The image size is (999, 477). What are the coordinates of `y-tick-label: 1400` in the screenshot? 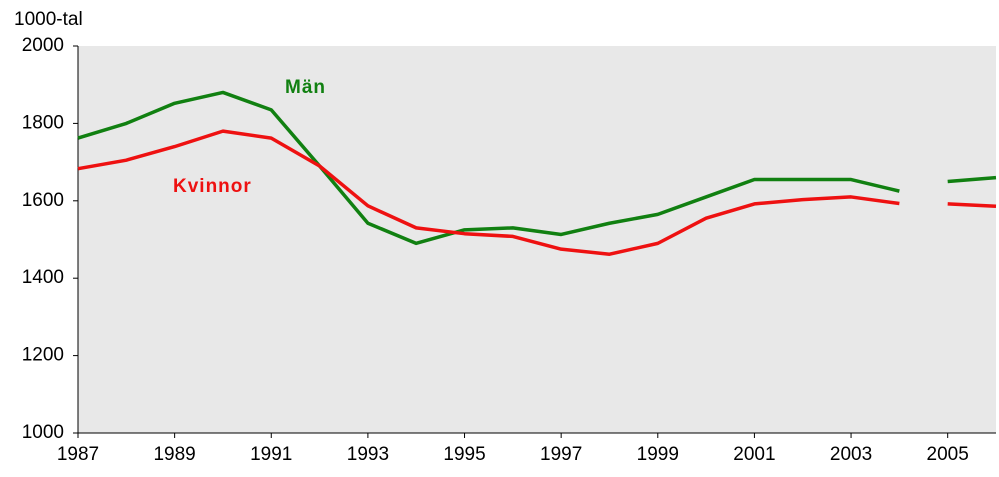 It's located at (43, 277).